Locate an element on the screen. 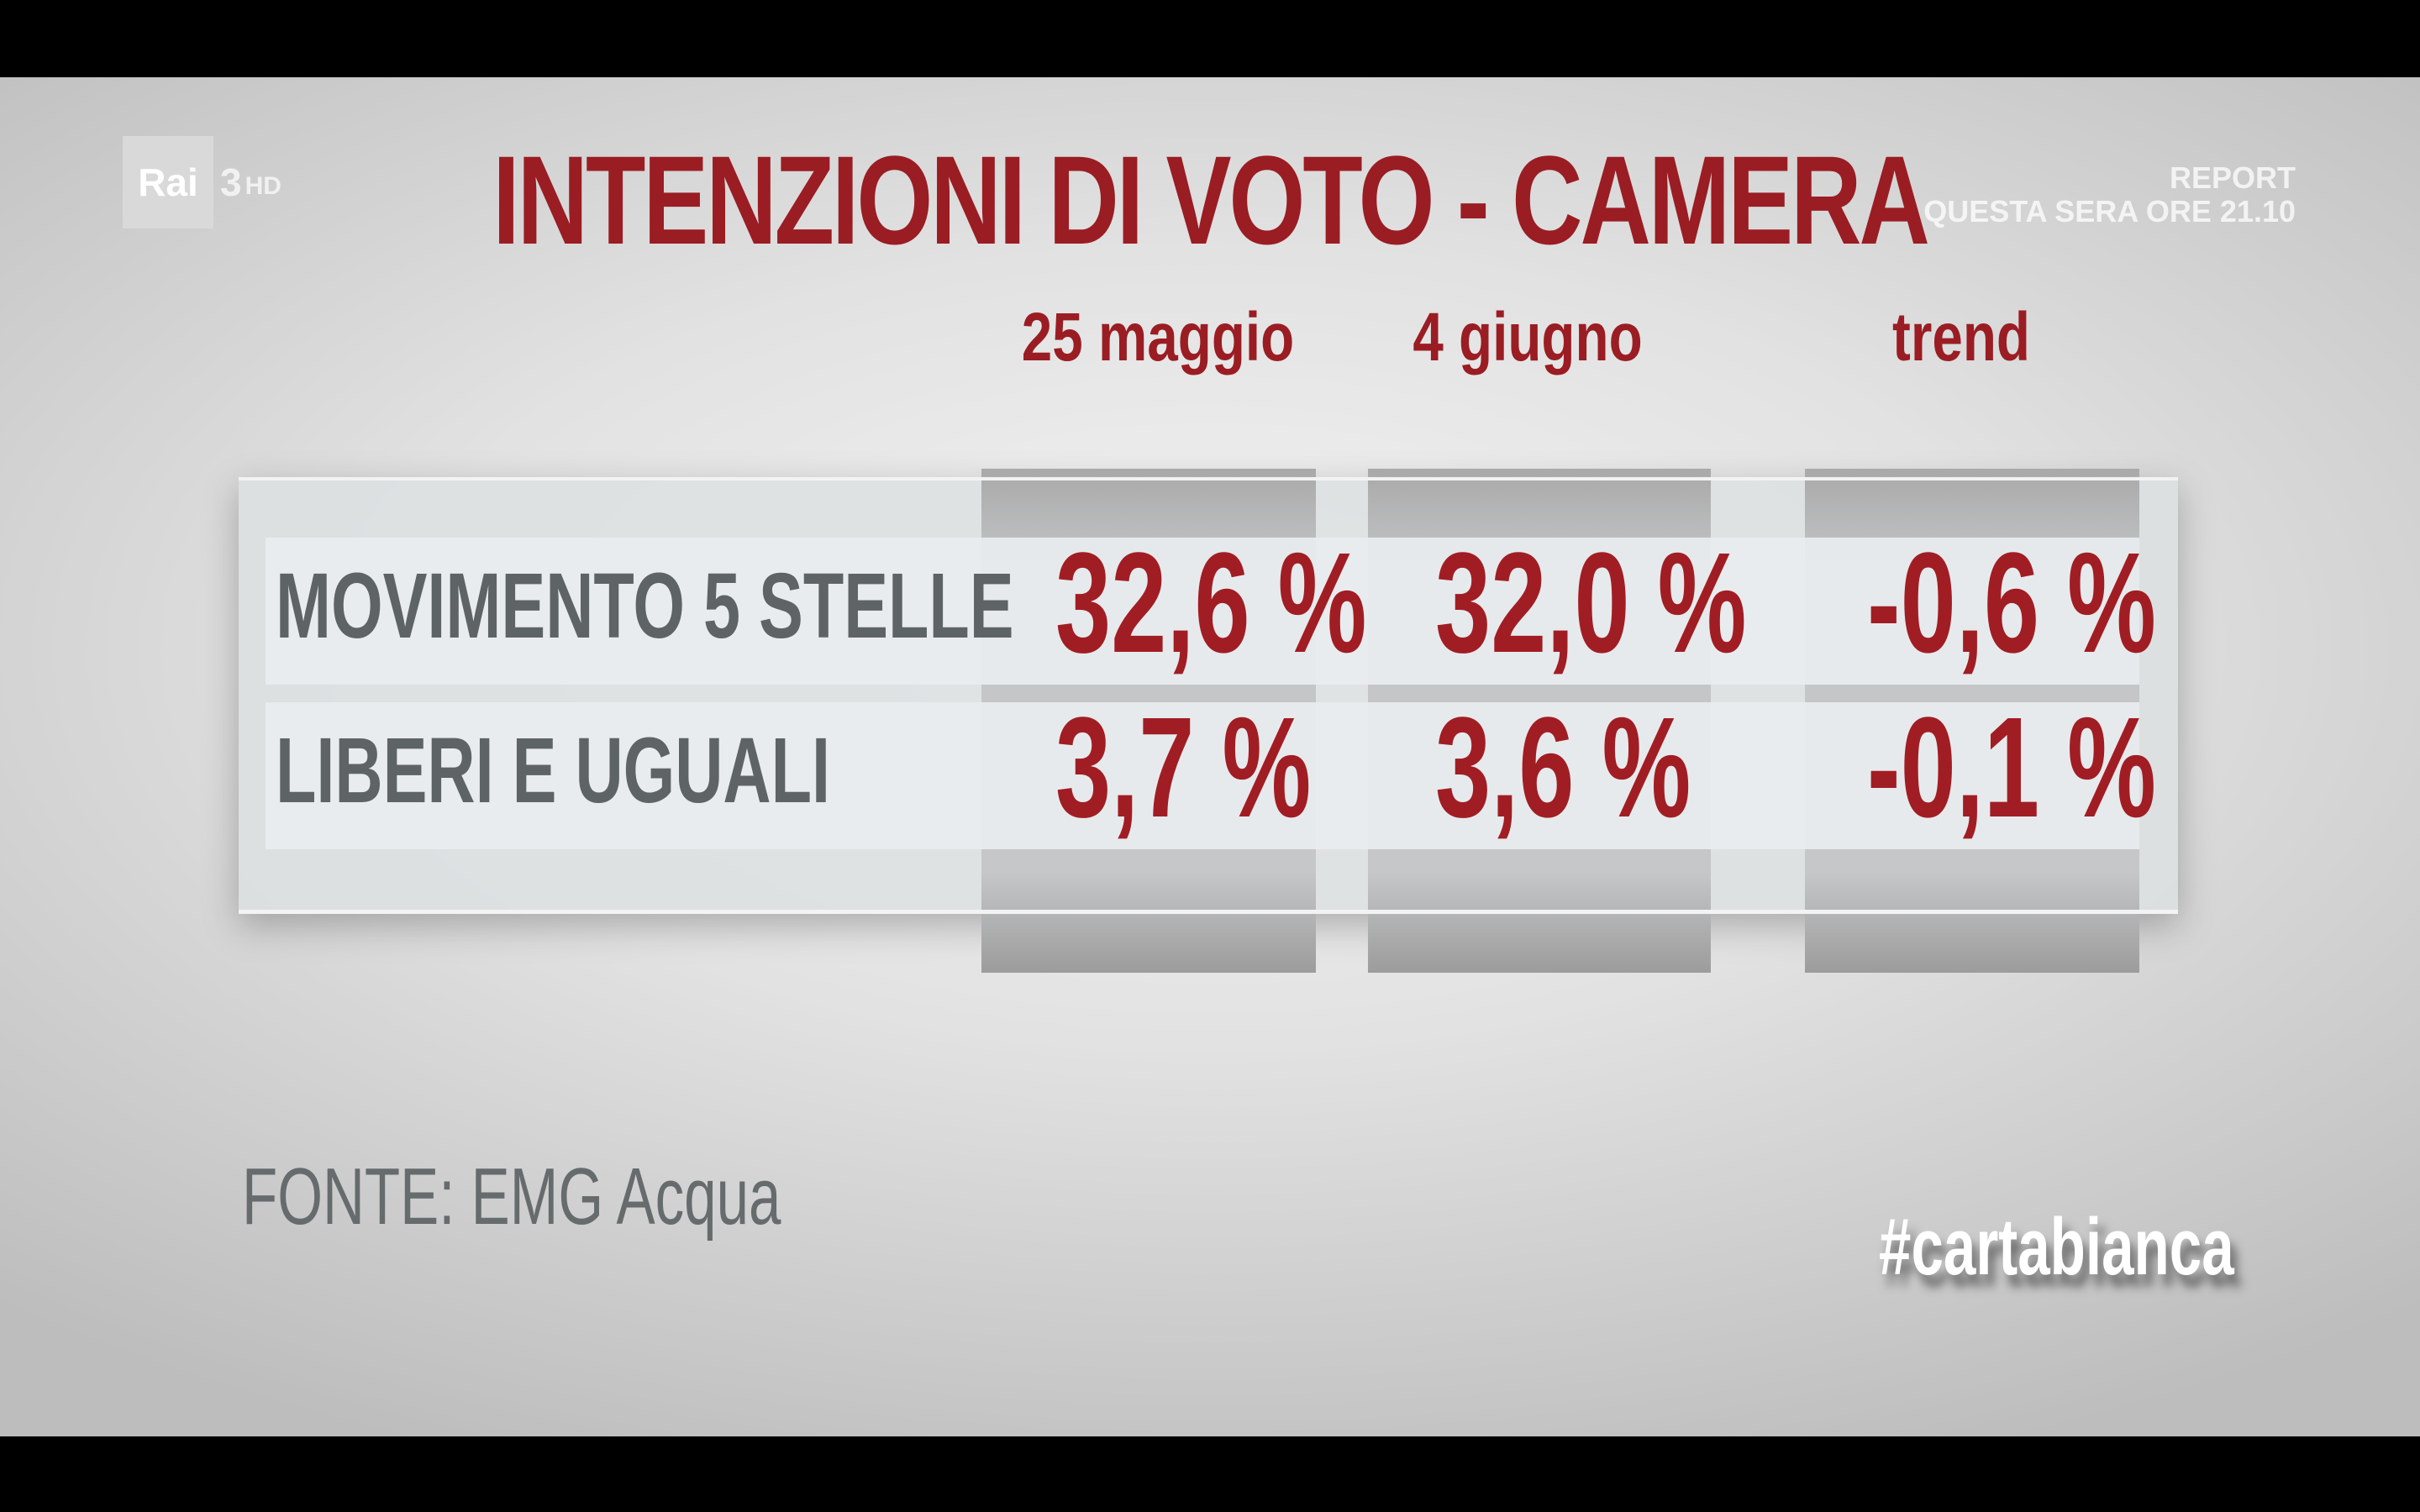 The width and height of the screenshot is (2420, 1512). cell-m5s-trend: -0,6 % is located at coordinates (2011, 603).